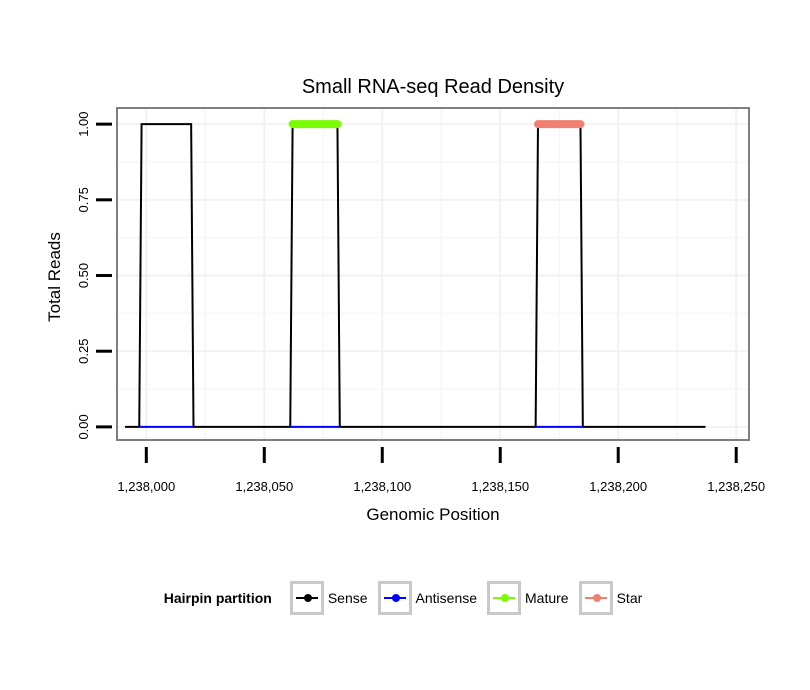 This screenshot has height=690, width=810. Describe the element at coordinates (432, 514) in the screenshot. I see `x-axis-title: Genomic Position` at that location.